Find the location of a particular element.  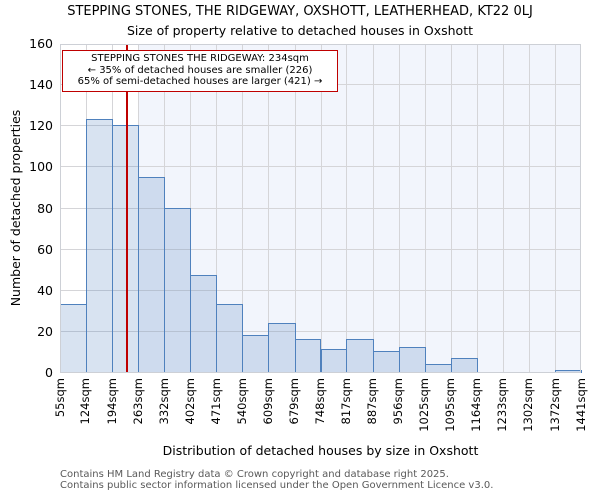

x-axis-line is located at coordinates (320, 372).